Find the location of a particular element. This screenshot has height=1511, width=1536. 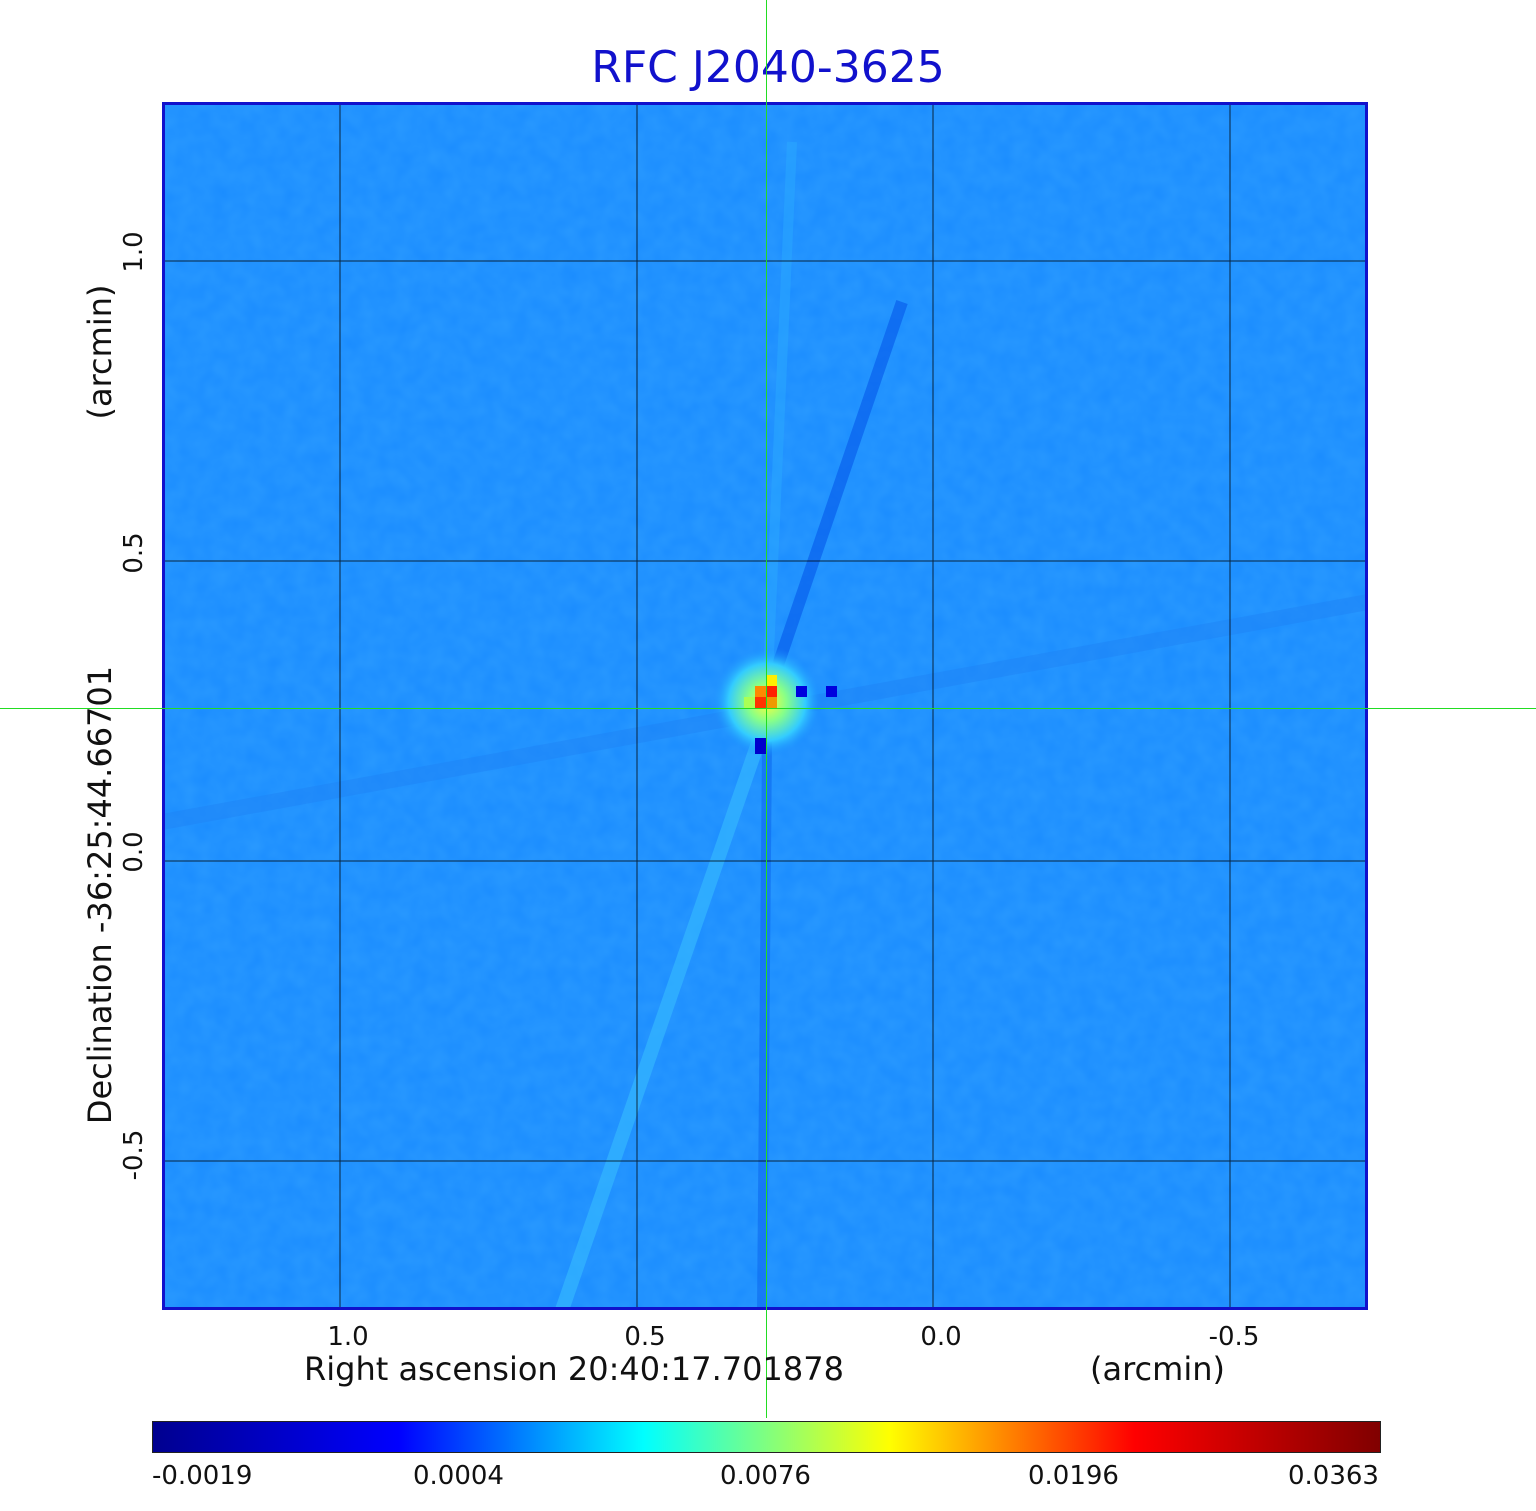

y-tick-label: 0.0 is located at coordinates (134, 852).